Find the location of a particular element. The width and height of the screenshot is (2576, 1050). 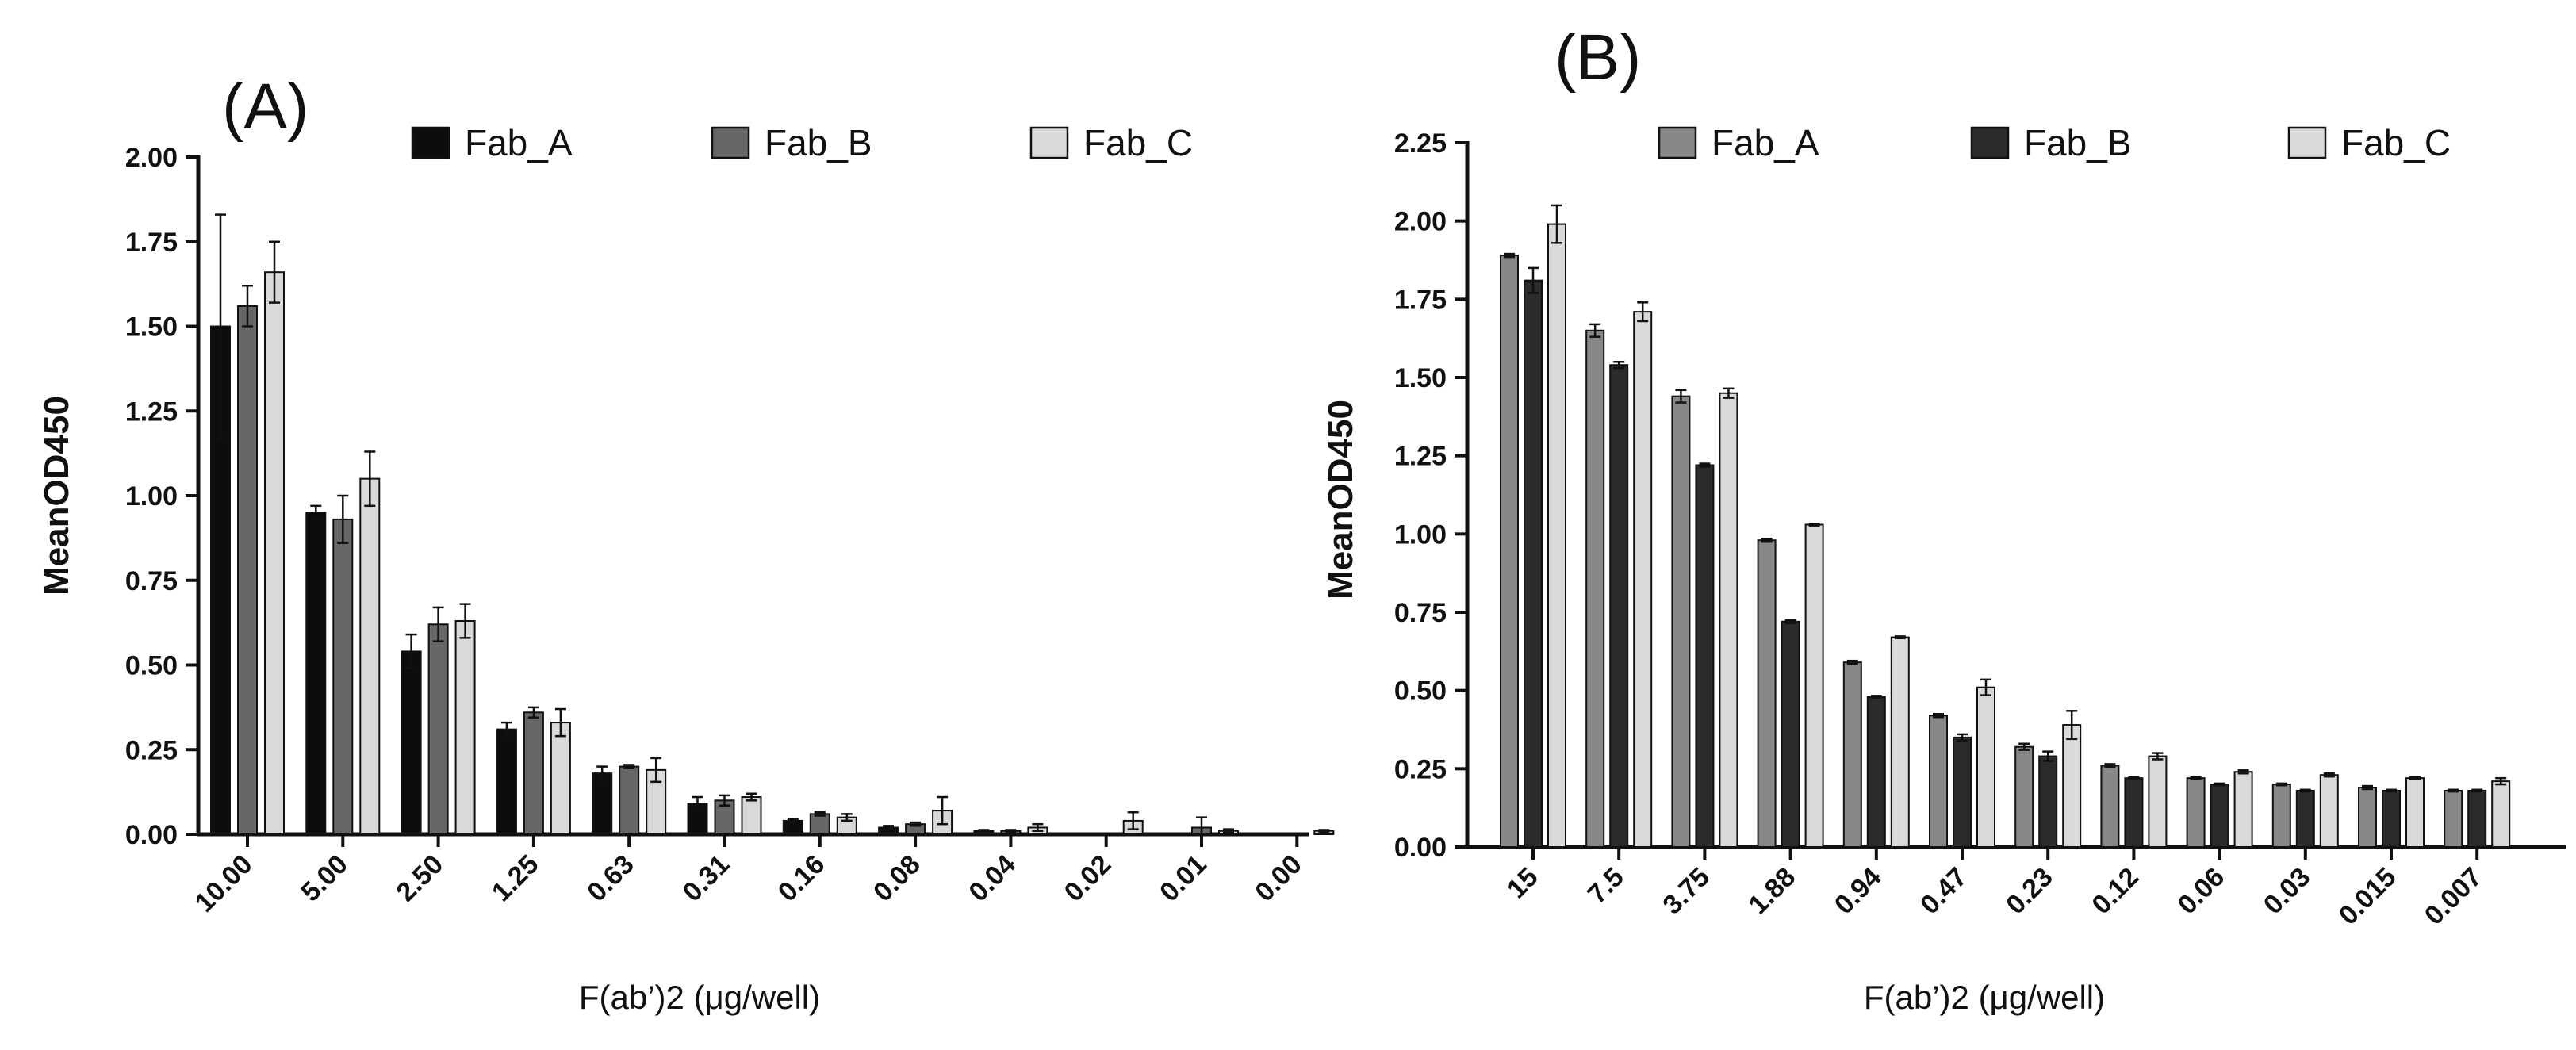

panel-a-x-tick-label: 0.00 is located at coordinates (1278, 878).